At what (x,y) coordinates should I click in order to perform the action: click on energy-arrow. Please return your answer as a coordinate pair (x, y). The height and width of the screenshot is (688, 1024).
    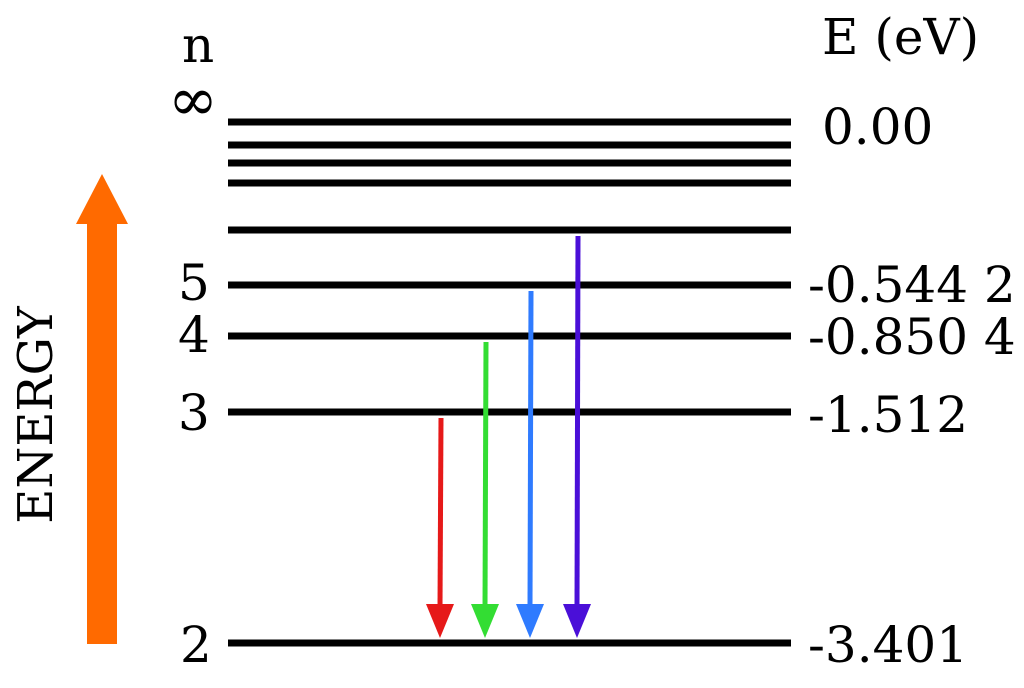
    Looking at the image, I should click on (102, 409).